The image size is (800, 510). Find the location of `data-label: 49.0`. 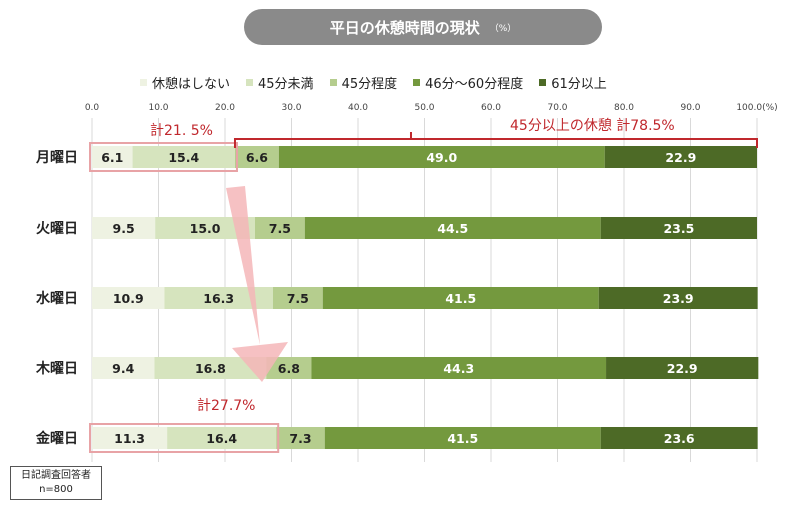

data-label: 49.0 is located at coordinates (441, 157).